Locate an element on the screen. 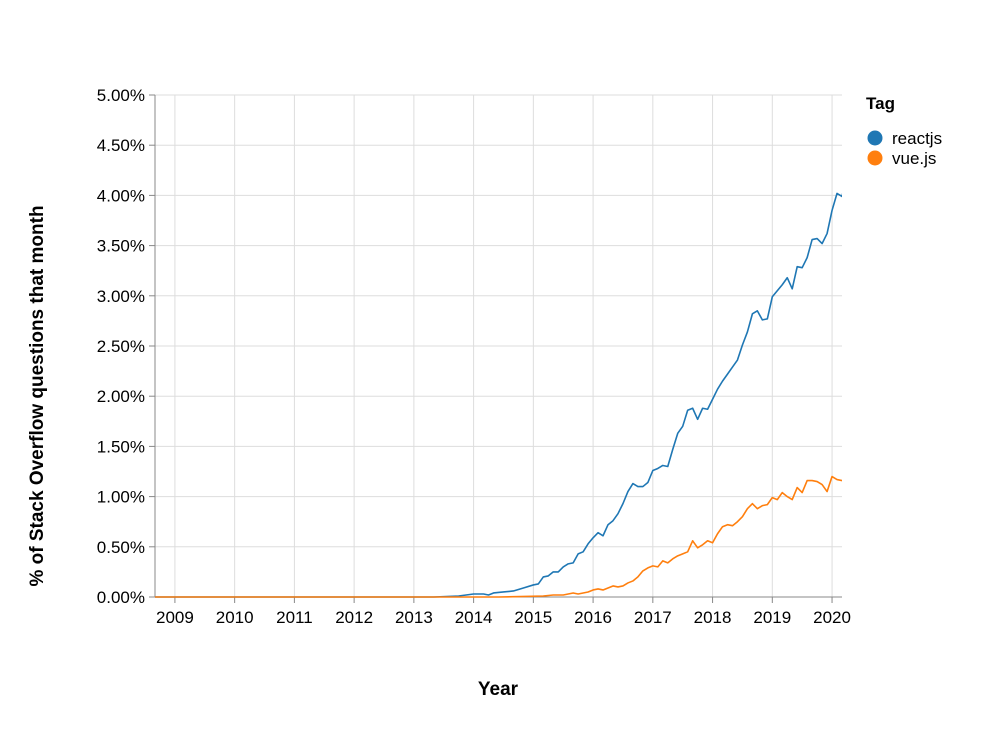 The height and width of the screenshot is (741, 1000). y-tick-label: 1.00% is located at coordinates (121, 497).